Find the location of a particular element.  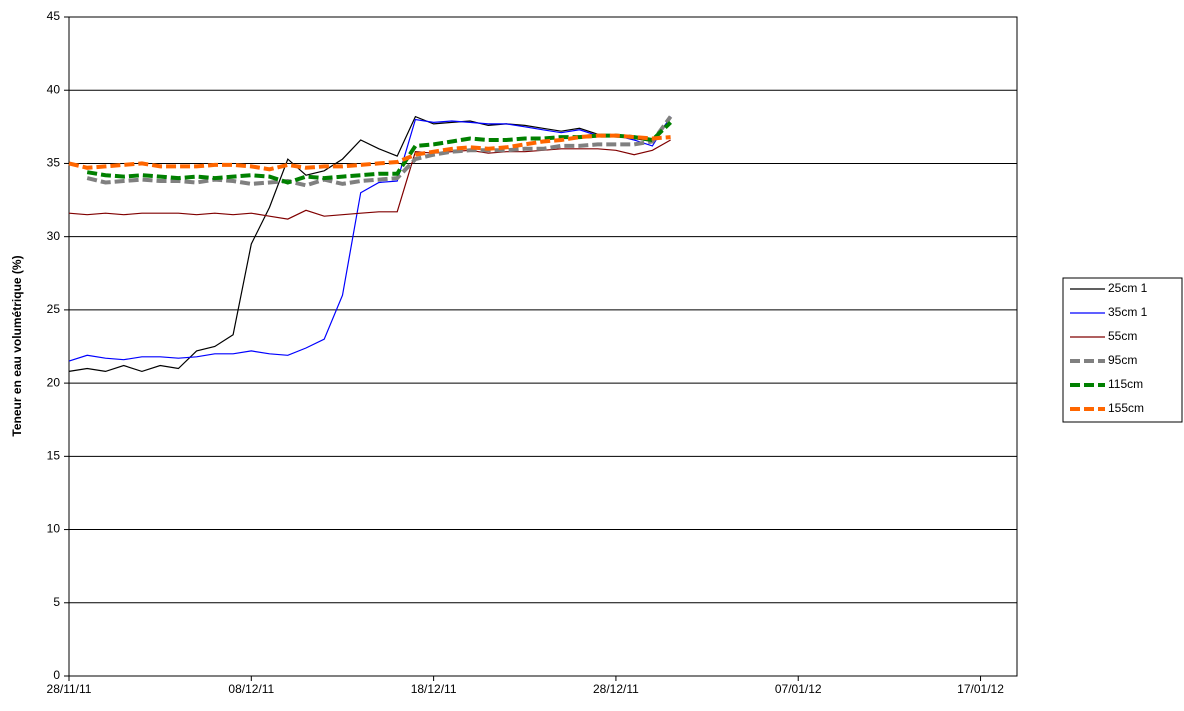

legend-label: 115cm is located at coordinates (1125, 384).